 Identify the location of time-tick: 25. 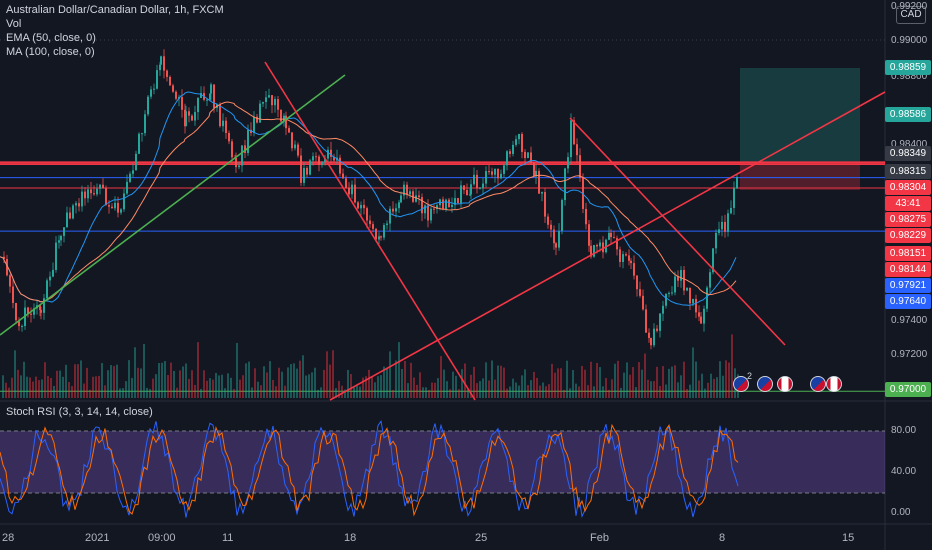
(481, 538).